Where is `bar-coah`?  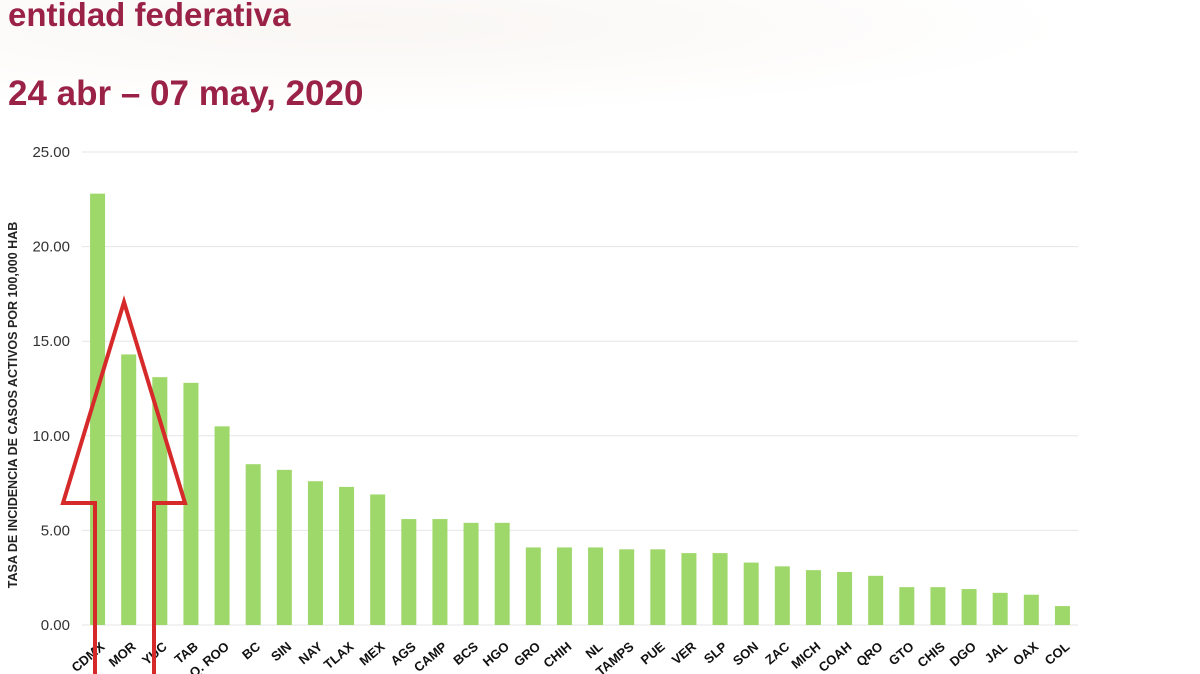 bar-coah is located at coordinates (845, 598).